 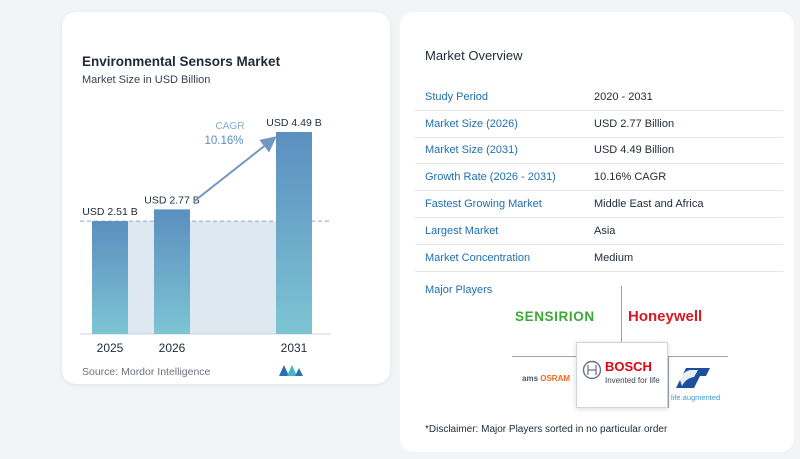 I want to click on overview-row-value: 10.16% CAGR, so click(x=630, y=177).